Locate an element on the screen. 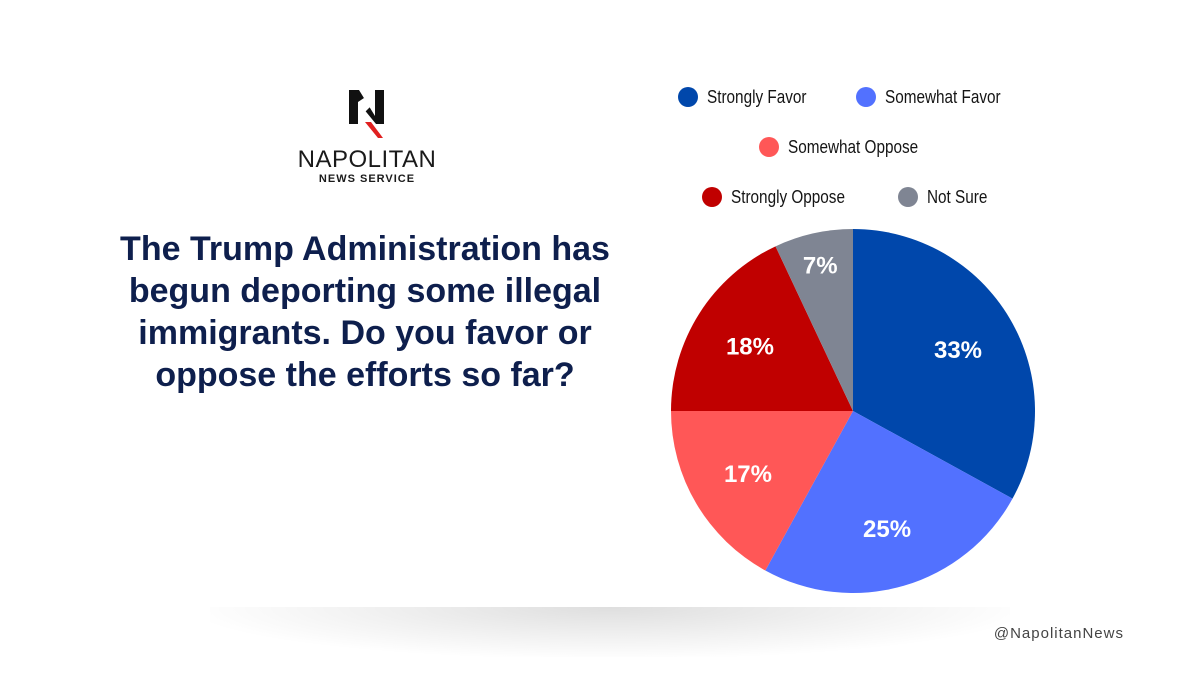 The width and height of the screenshot is (1200, 675). legend-row: Strongly Favor Somewhat Favor is located at coordinates (850, 97).